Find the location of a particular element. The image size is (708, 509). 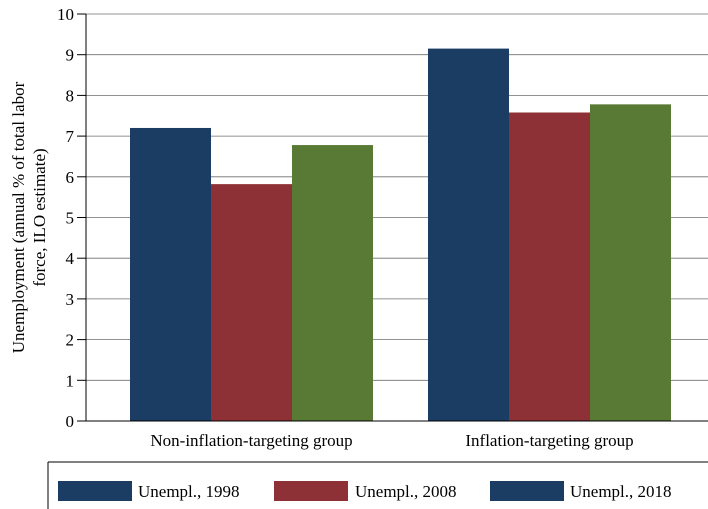

y-tick-label: 8 is located at coordinates (70, 95).